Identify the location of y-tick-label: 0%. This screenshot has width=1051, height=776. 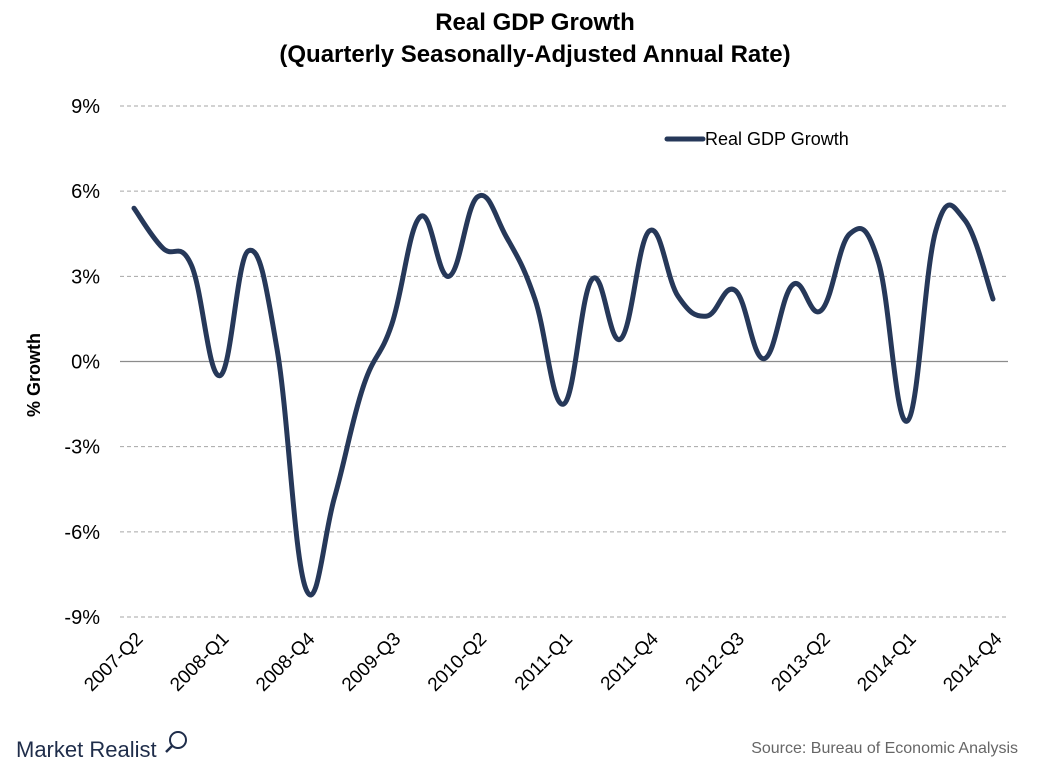
(85, 363).